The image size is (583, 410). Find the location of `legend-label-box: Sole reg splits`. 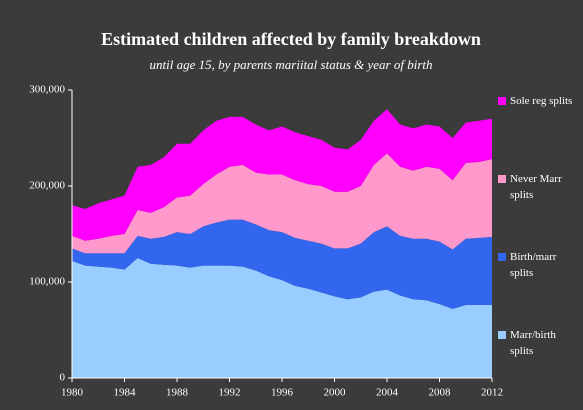

legend-label-box: Sole reg splits is located at coordinates (541, 101).